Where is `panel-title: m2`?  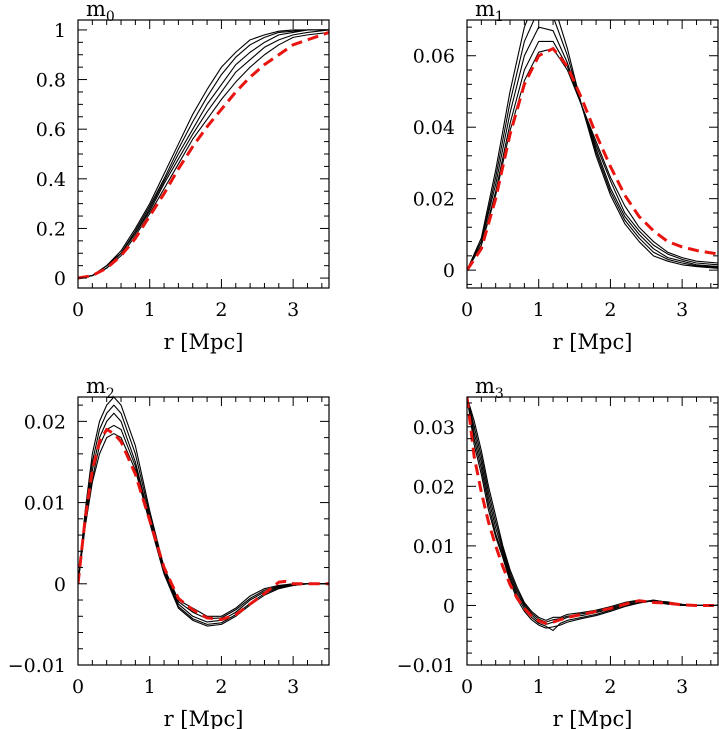 panel-title: m2 is located at coordinates (100, 388).